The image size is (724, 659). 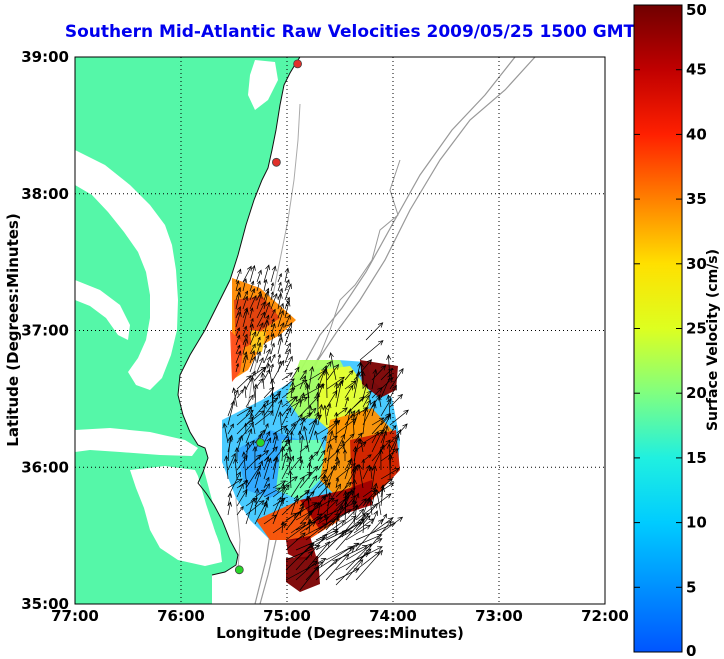 I want to click on x-tick-label: 76:00, so click(x=181, y=616).